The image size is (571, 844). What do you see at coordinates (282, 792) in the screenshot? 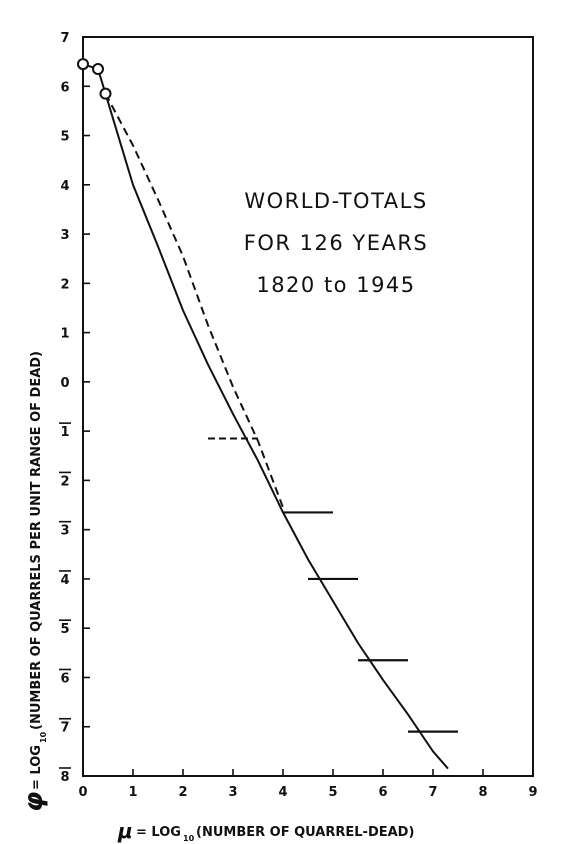
I see `x-tick-label: 4` at bounding box center [282, 792].